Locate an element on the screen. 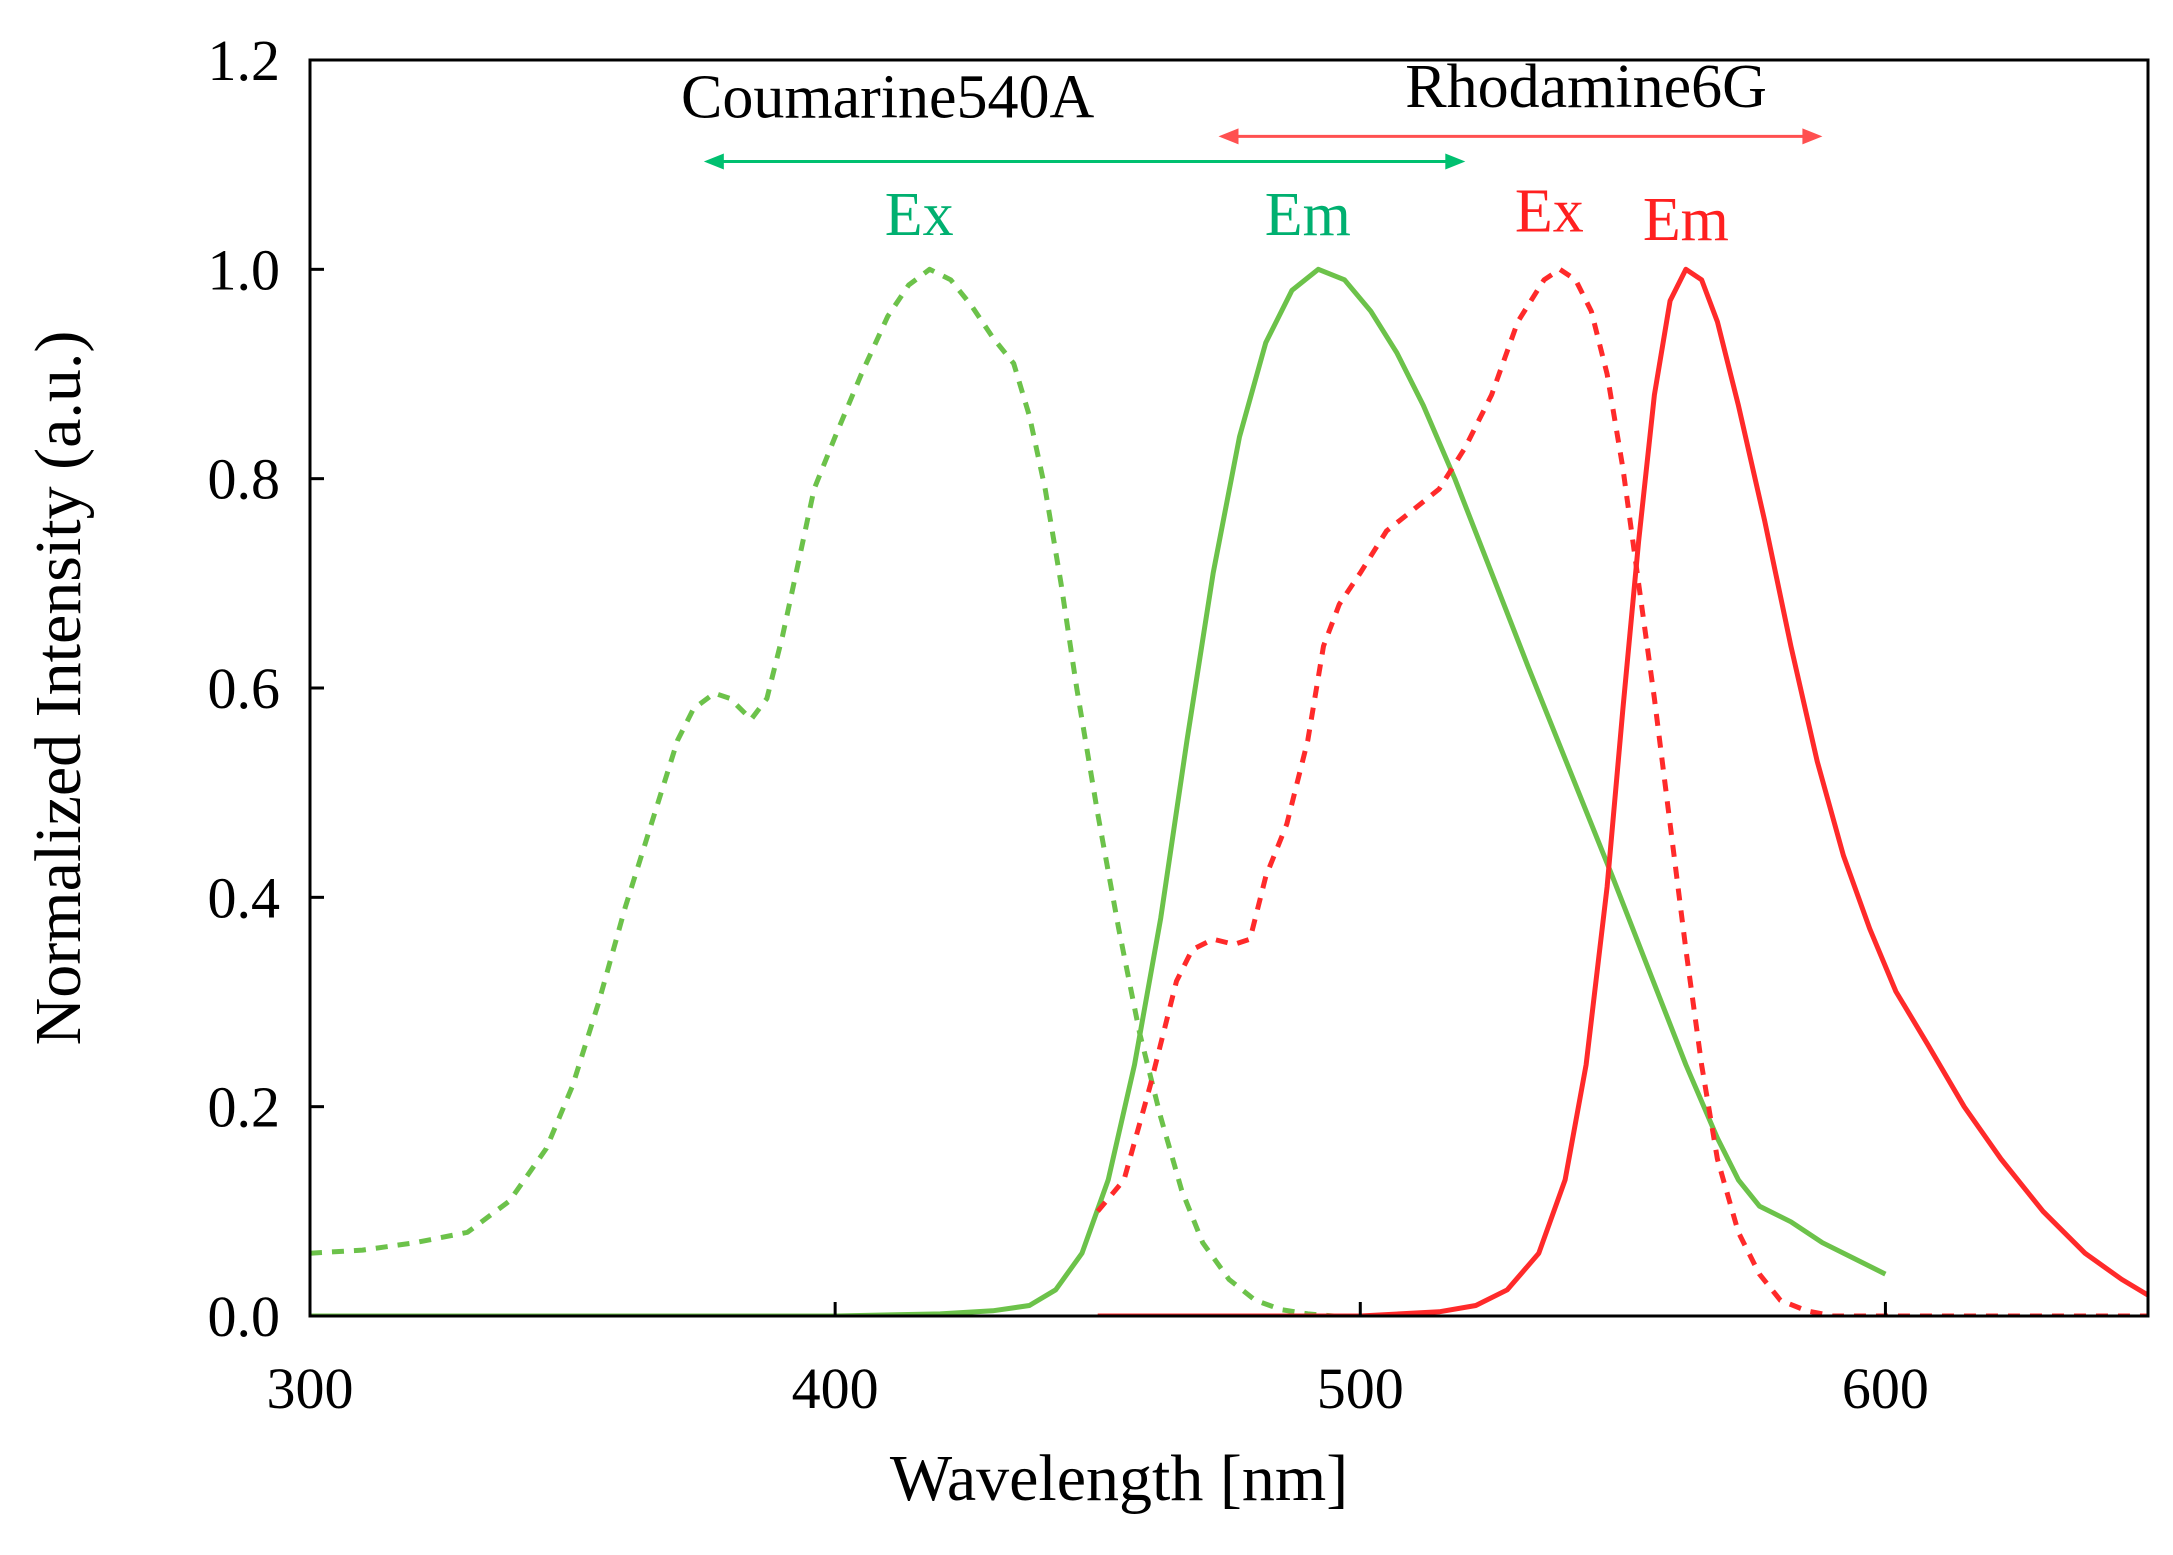  y-tick-label: 0.6 is located at coordinates (244, 688).